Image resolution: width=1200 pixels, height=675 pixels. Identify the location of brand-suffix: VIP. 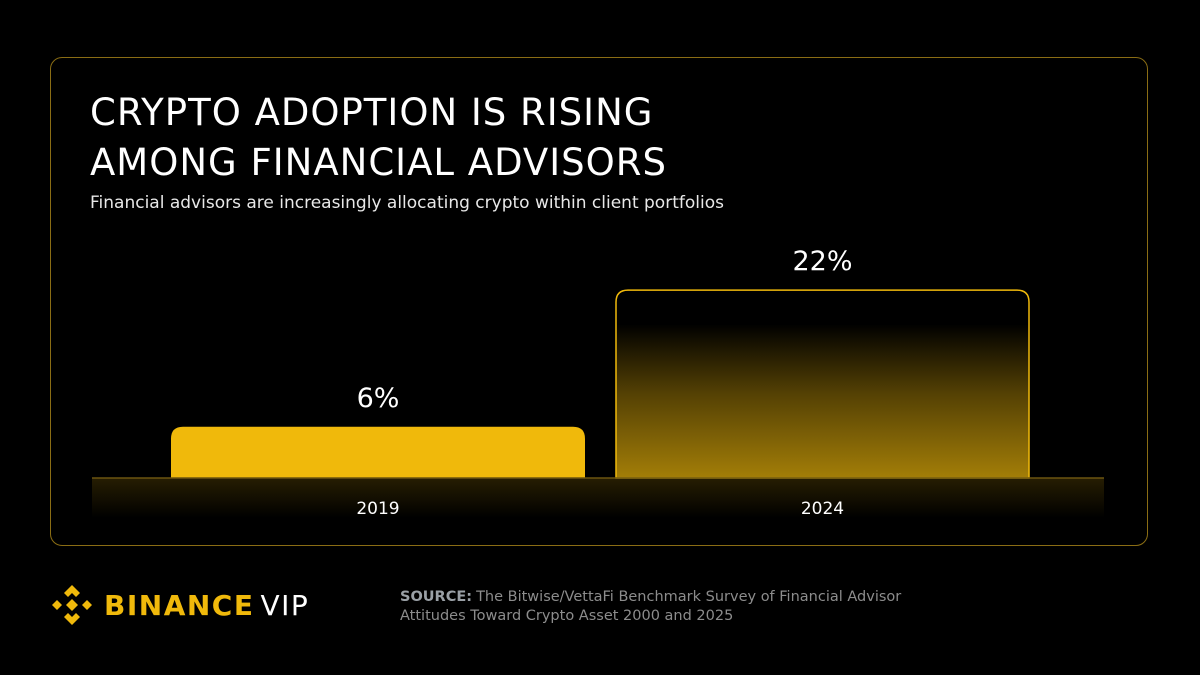
(285, 605).